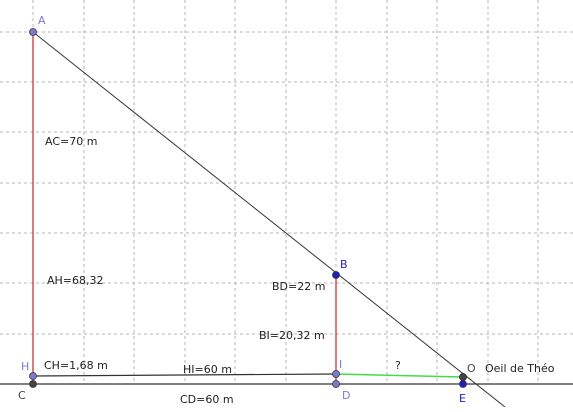 This screenshot has width=573, height=412. I want to click on point-i, so click(336, 374).